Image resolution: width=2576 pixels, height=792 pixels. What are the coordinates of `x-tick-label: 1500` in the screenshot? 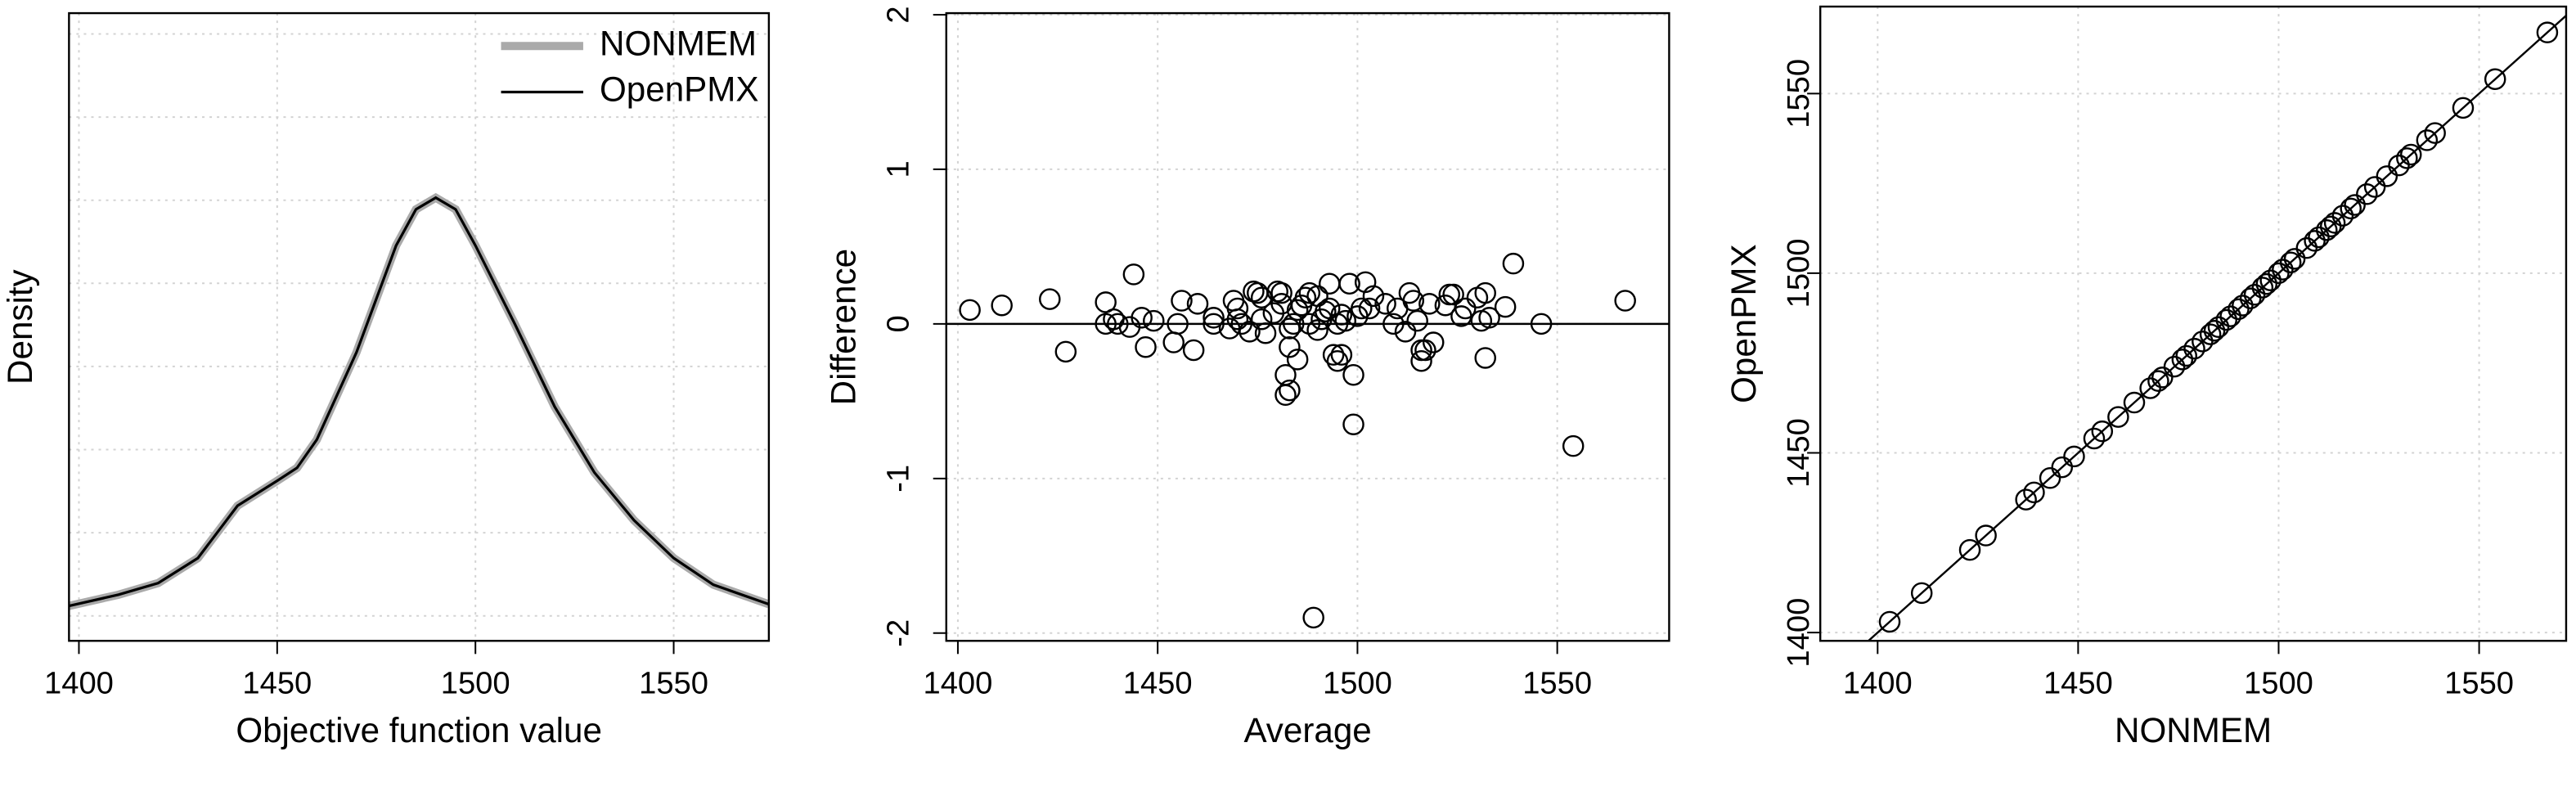 It's located at (2279, 684).